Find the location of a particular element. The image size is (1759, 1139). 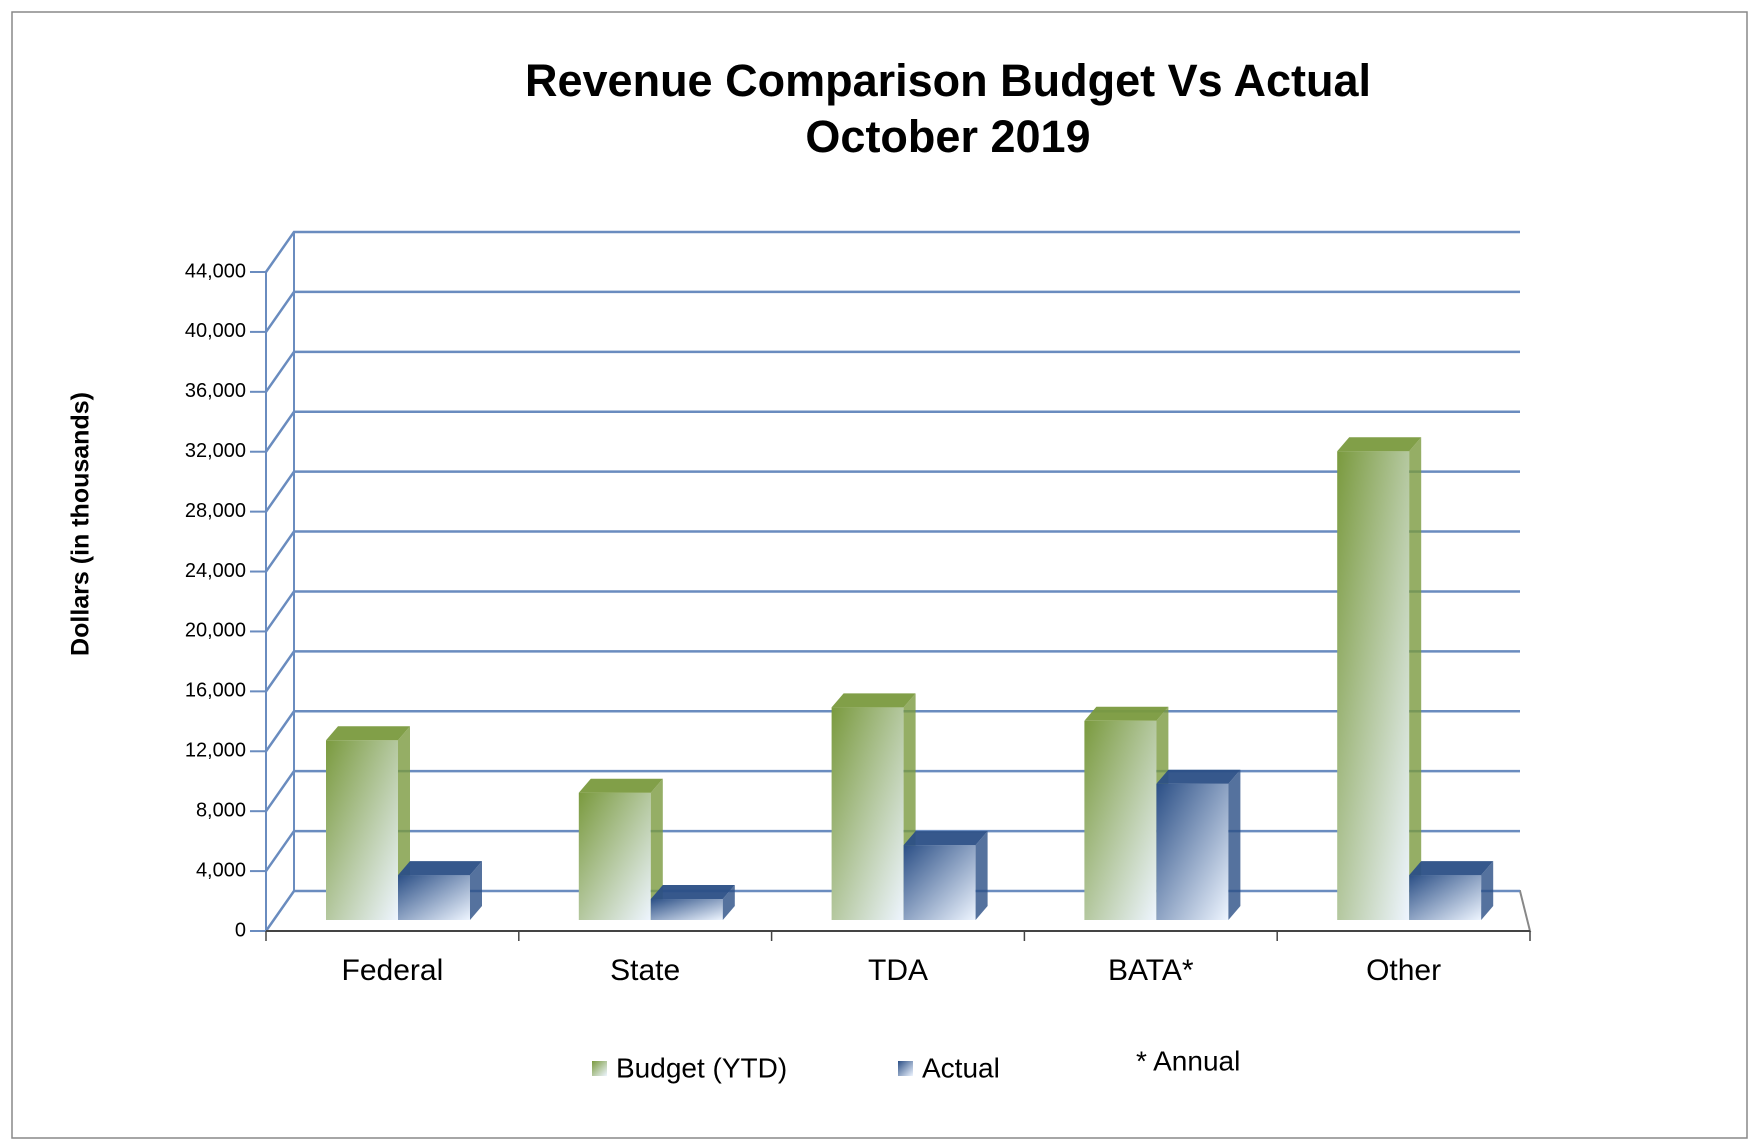

y-tick-label: 32,000 is located at coordinates (215, 451).